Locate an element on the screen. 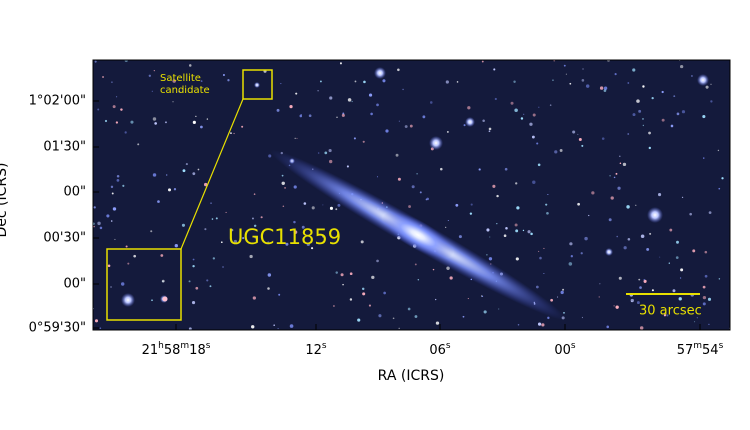  satellite-label: Satellite candidate is located at coordinates (185, 84).